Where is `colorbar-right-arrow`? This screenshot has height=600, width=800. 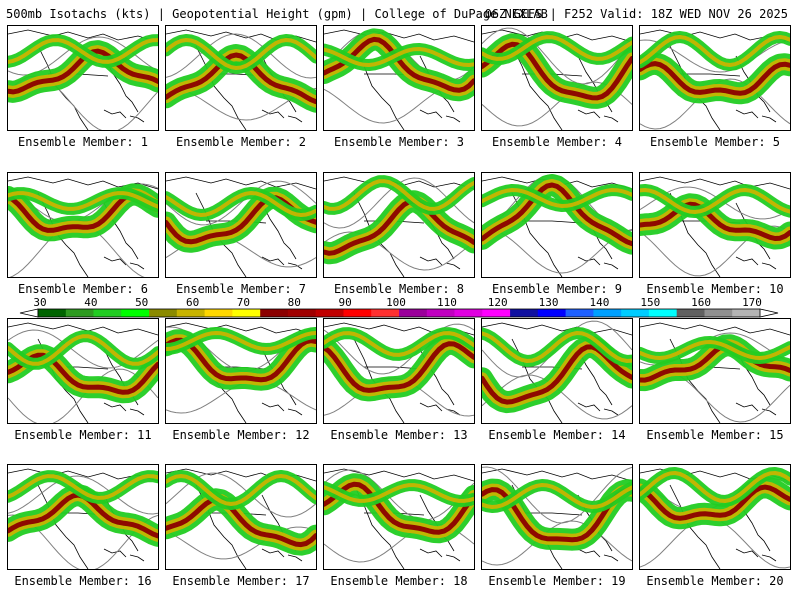
colorbar-right-arrow is located at coordinates (769, 313).